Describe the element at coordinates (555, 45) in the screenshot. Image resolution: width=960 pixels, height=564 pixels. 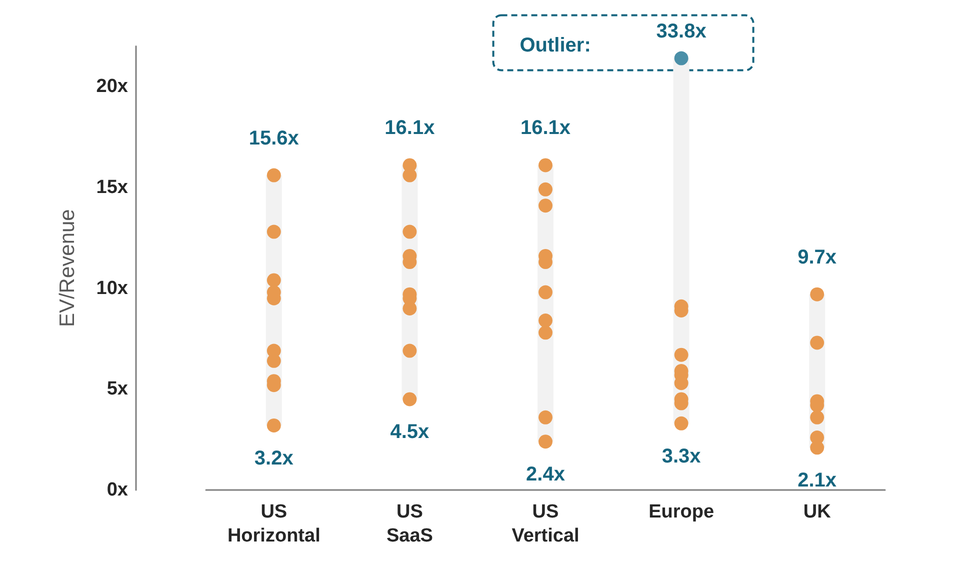
I see `annotation: Outlier:` at that location.